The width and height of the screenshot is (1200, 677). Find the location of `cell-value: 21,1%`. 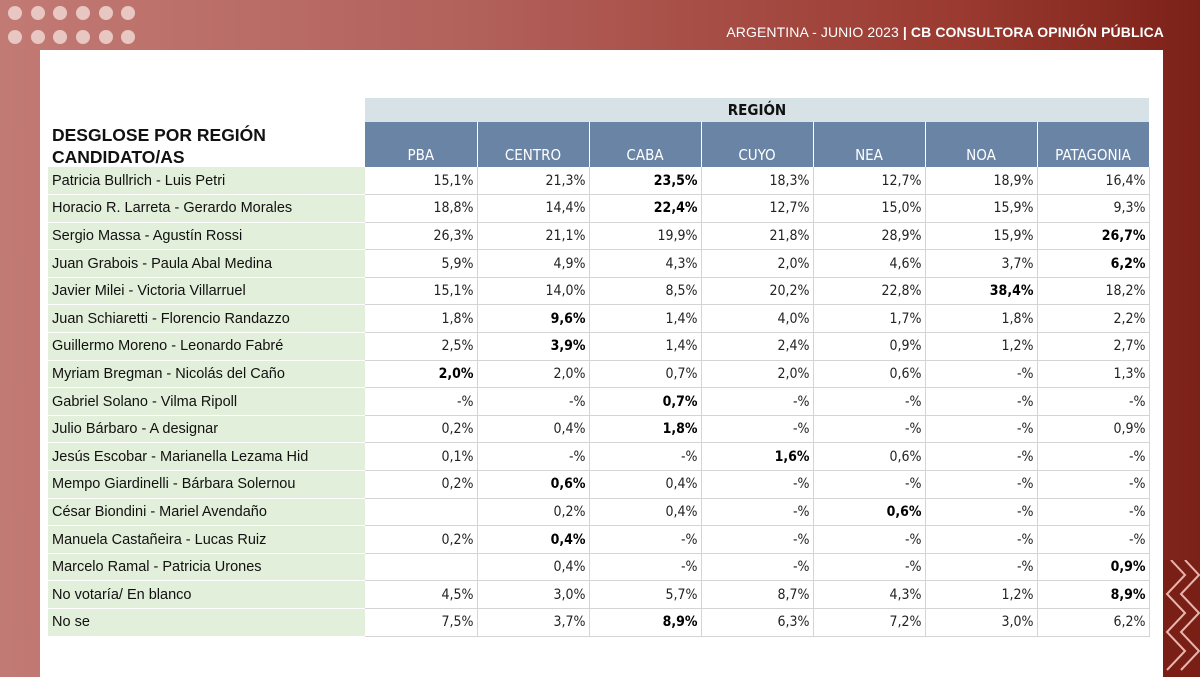

cell-value: 21,1% is located at coordinates (533, 236).